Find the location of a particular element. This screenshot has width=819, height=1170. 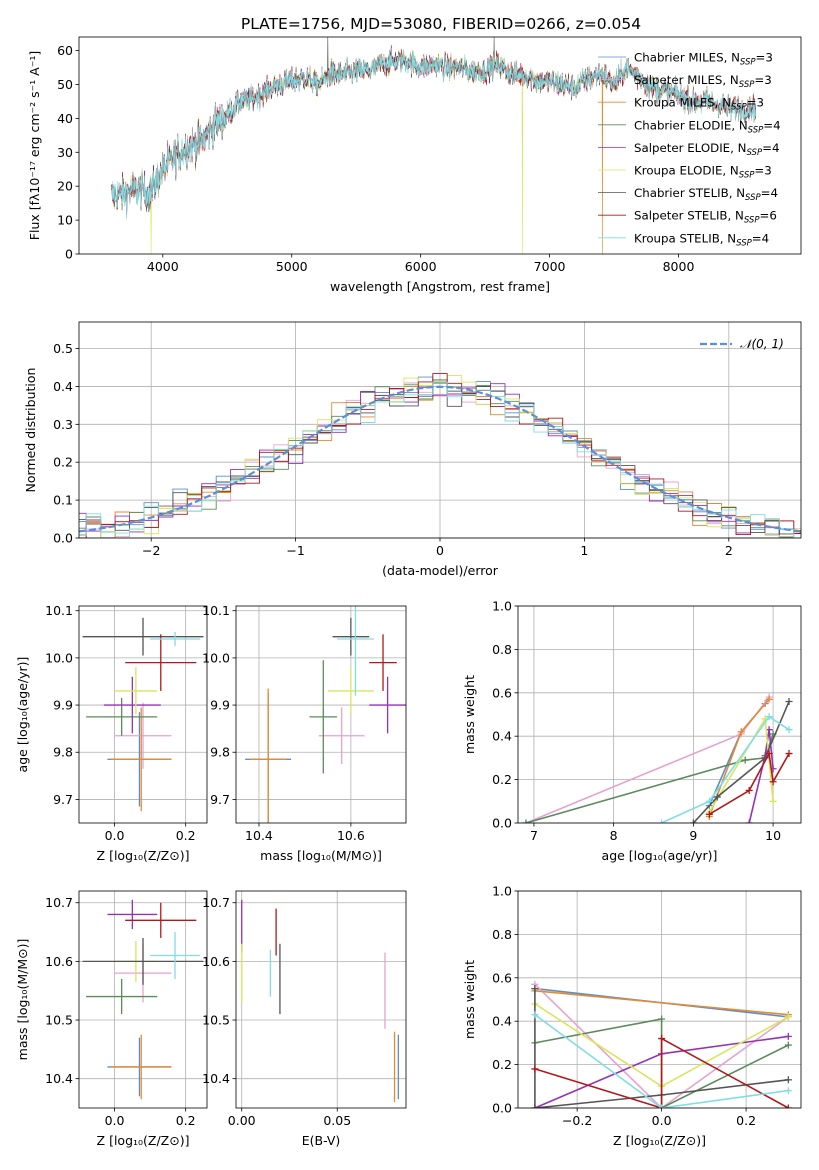

tick-label-y: 10.4 is located at coordinates (216, 1078).